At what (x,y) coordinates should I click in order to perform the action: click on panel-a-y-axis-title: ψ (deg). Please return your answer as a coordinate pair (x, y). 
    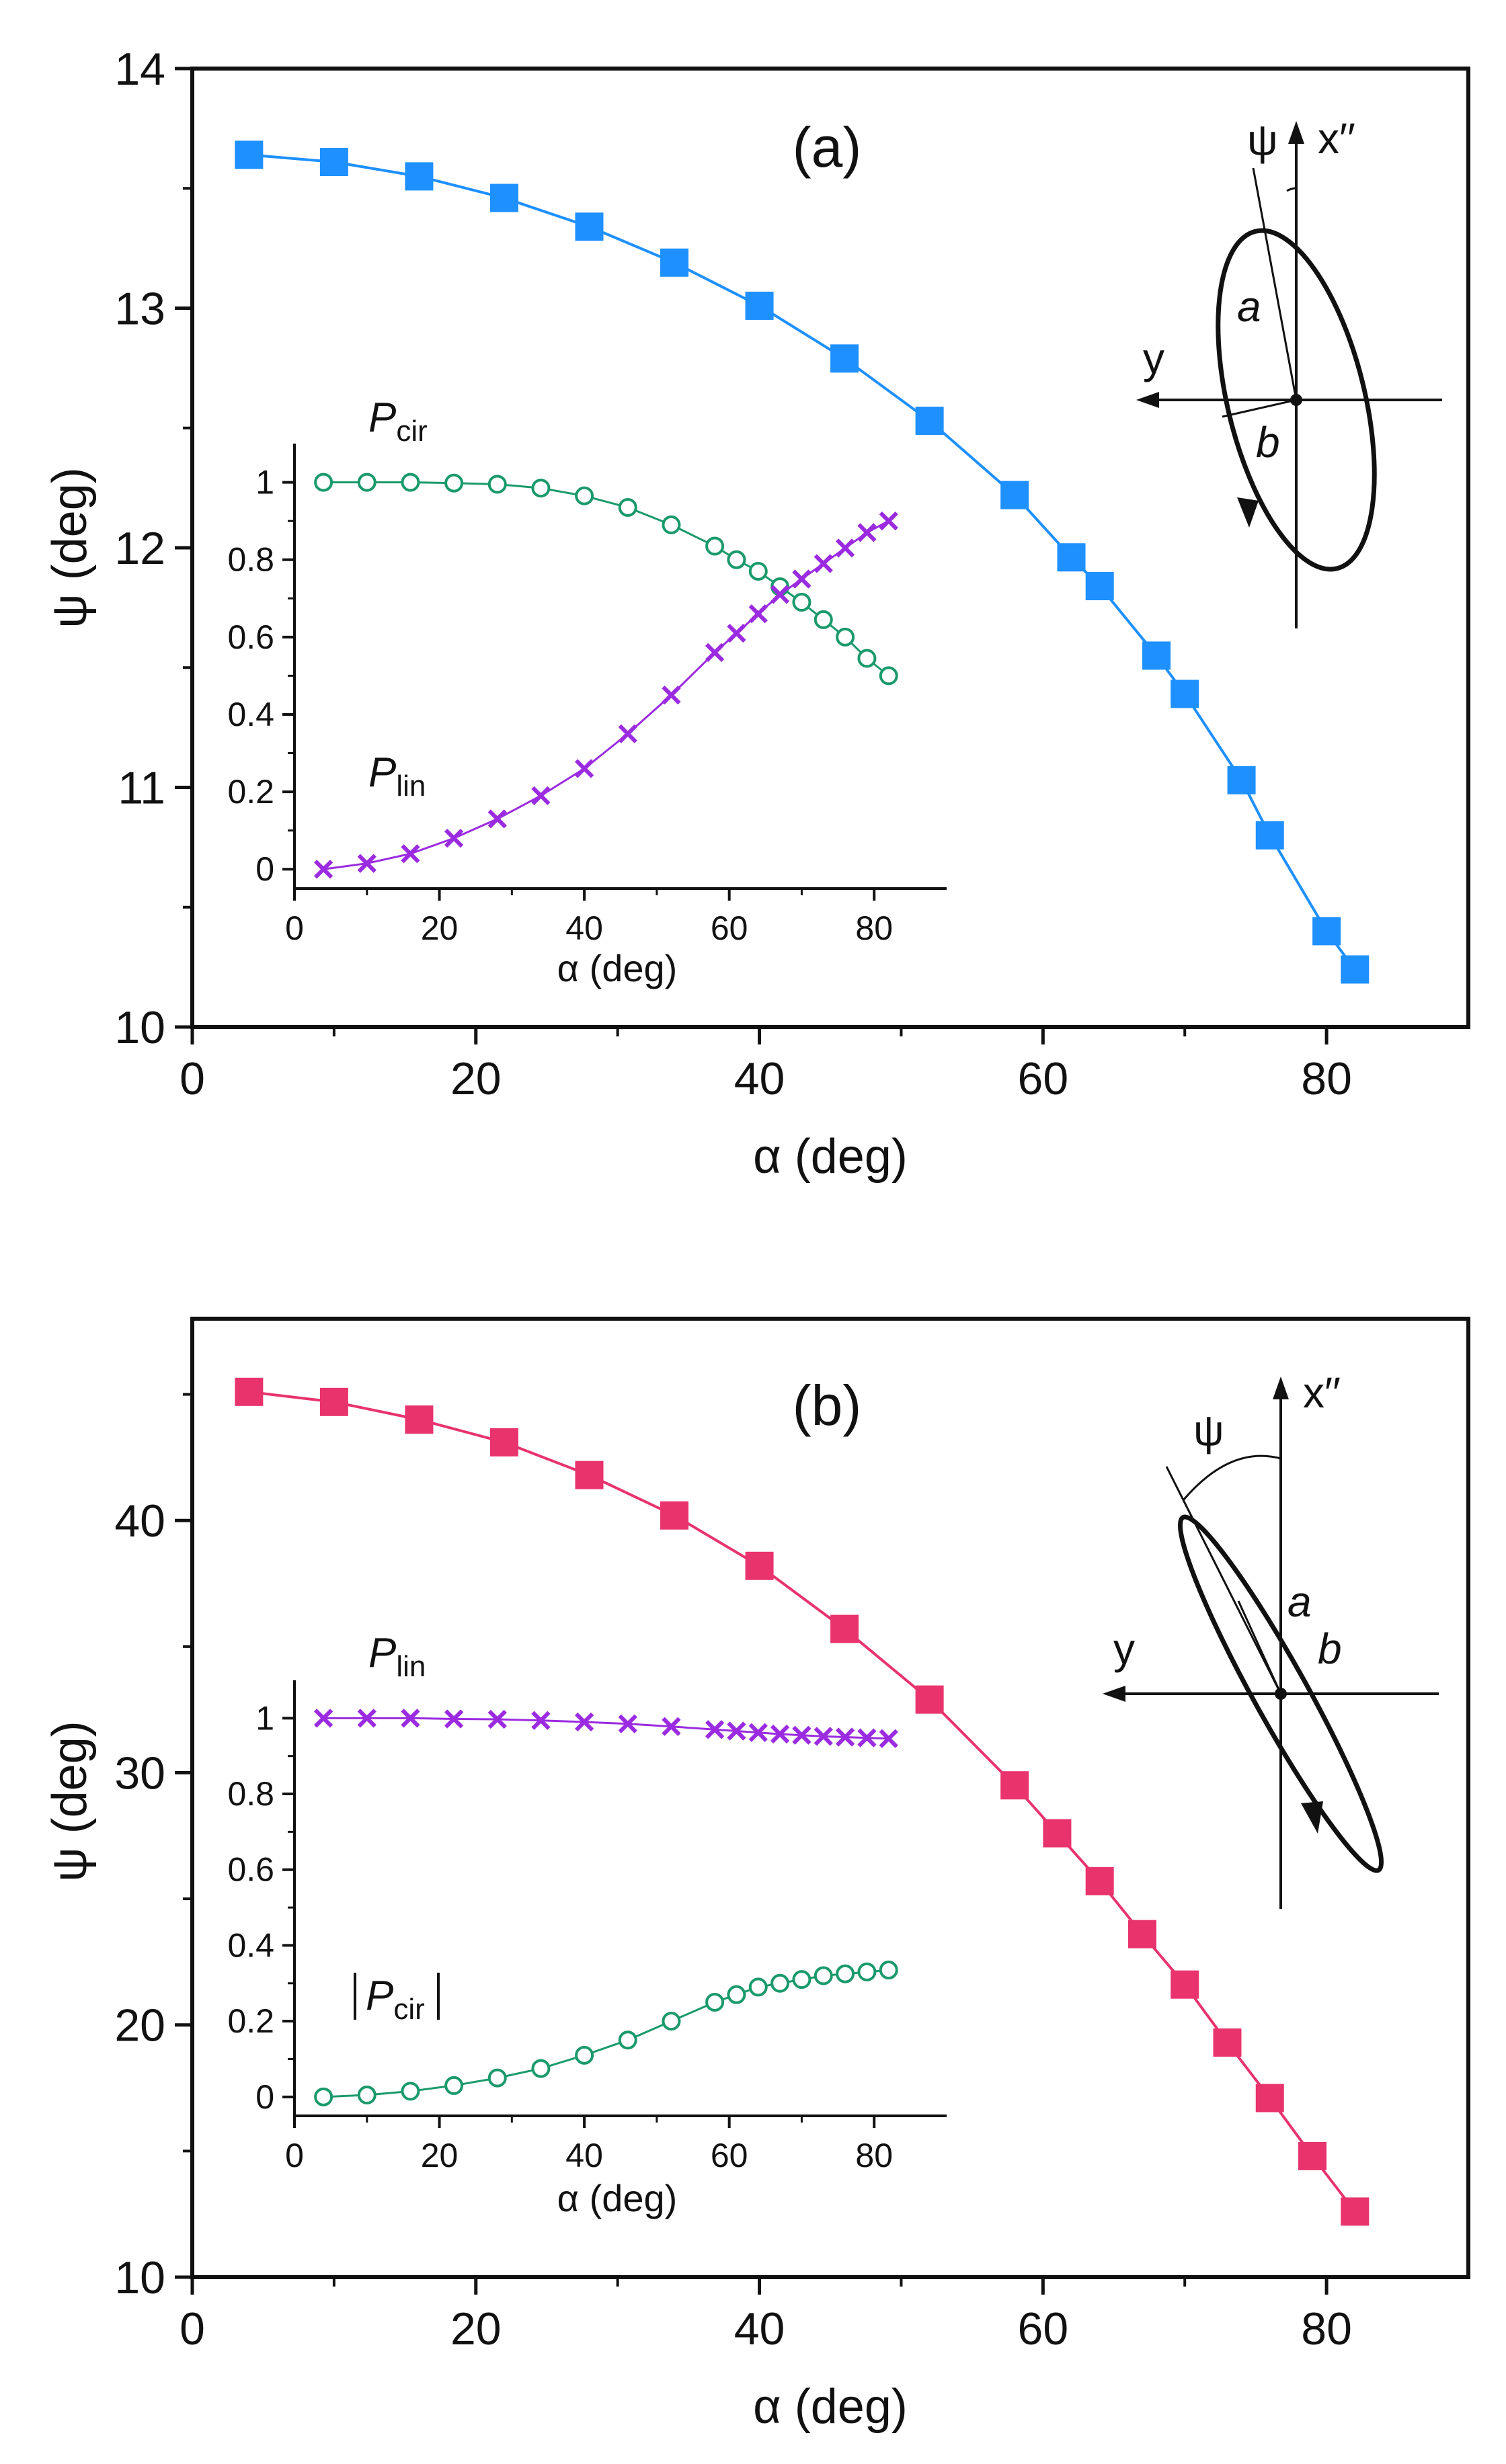
    Looking at the image, I should click on (70, 547).